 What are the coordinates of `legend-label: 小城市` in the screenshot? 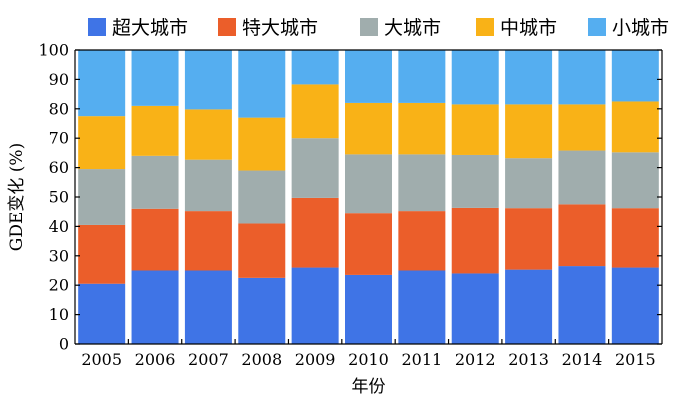 It's located at (640, 28).